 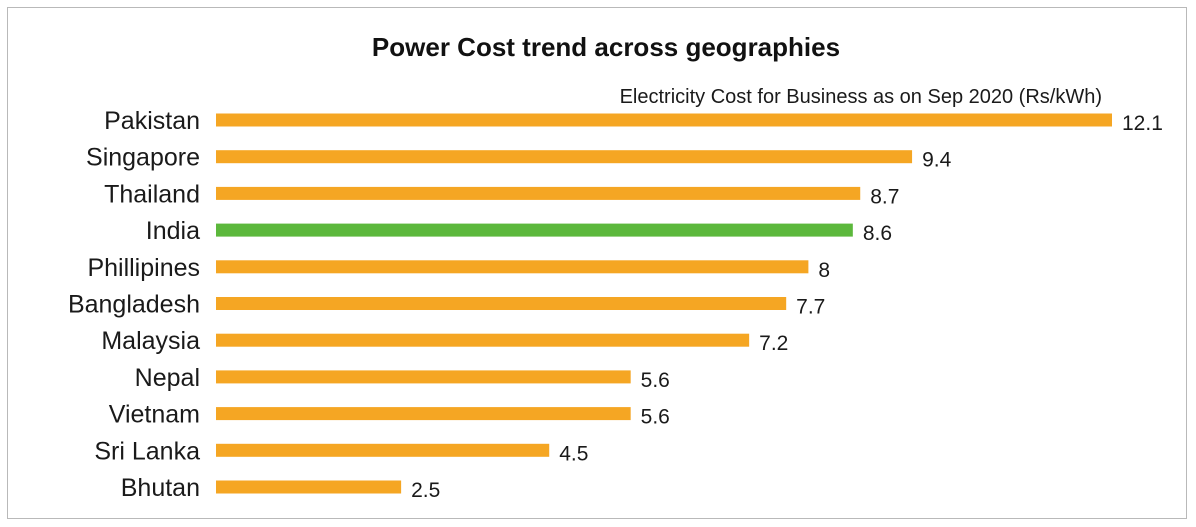 I want to click on value-label-thailand: 8.7, so click(x=884, y=196).